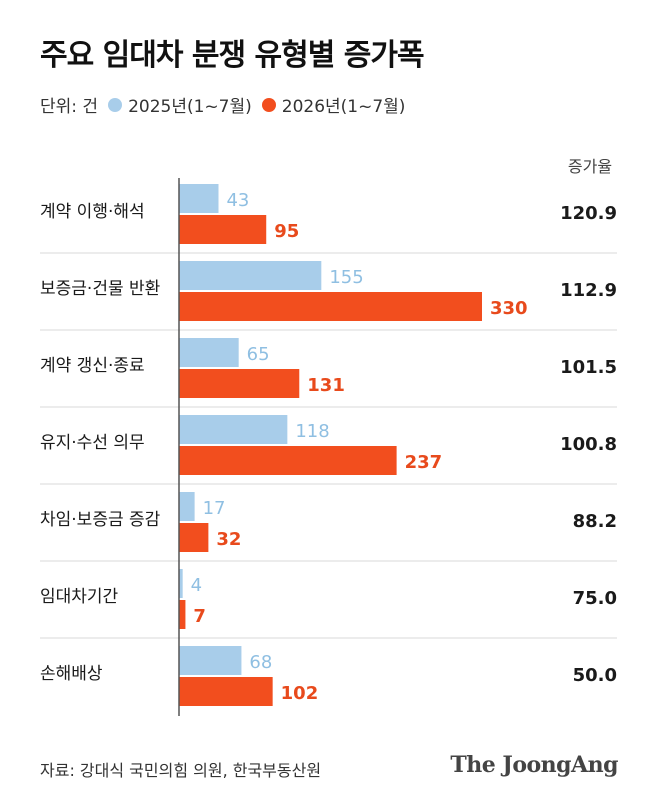 This screenshot has height=804, width=658. Describe the element at coordinates (286, 231) in the screenshot. I see `value-label-2026: 95` at that location.